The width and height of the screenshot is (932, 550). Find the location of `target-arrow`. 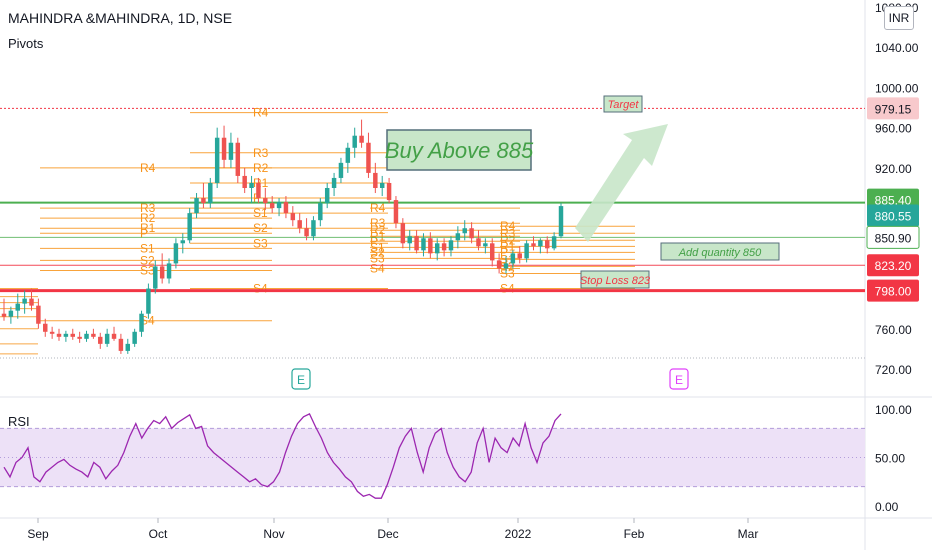

target-arrow is located at coordinates (621, 183).